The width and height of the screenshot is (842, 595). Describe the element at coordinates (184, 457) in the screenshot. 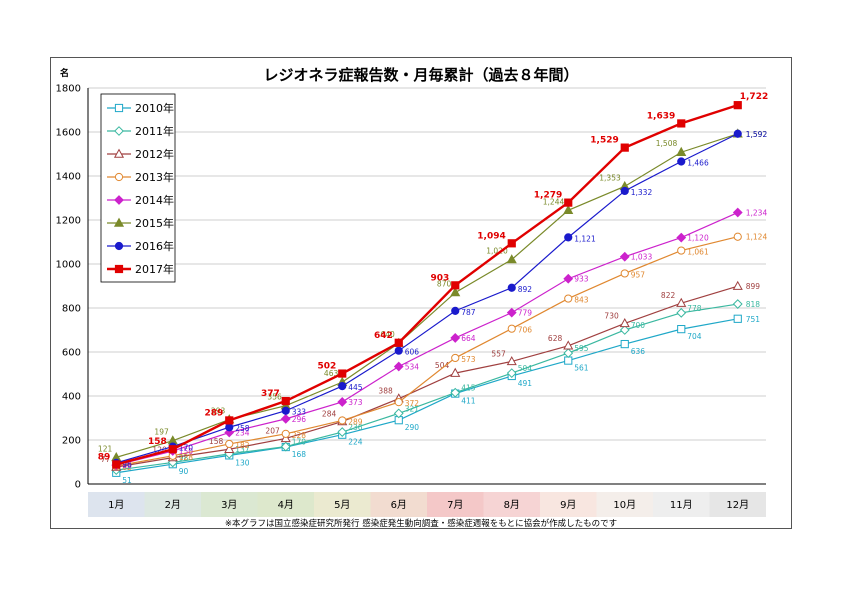

I see `data-label: 98` at that location.